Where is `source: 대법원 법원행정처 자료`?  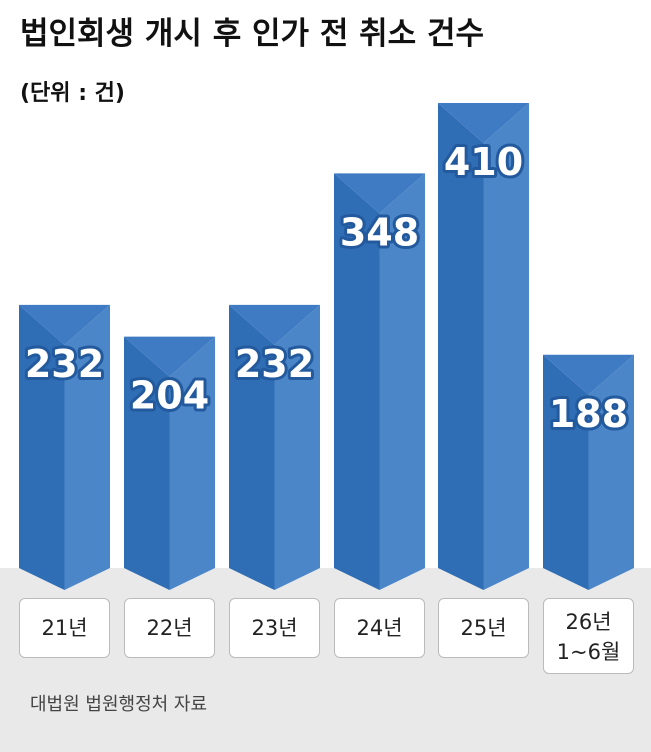 source: 대법원 법원행정처 자료 is located at coordinates (118, 704).